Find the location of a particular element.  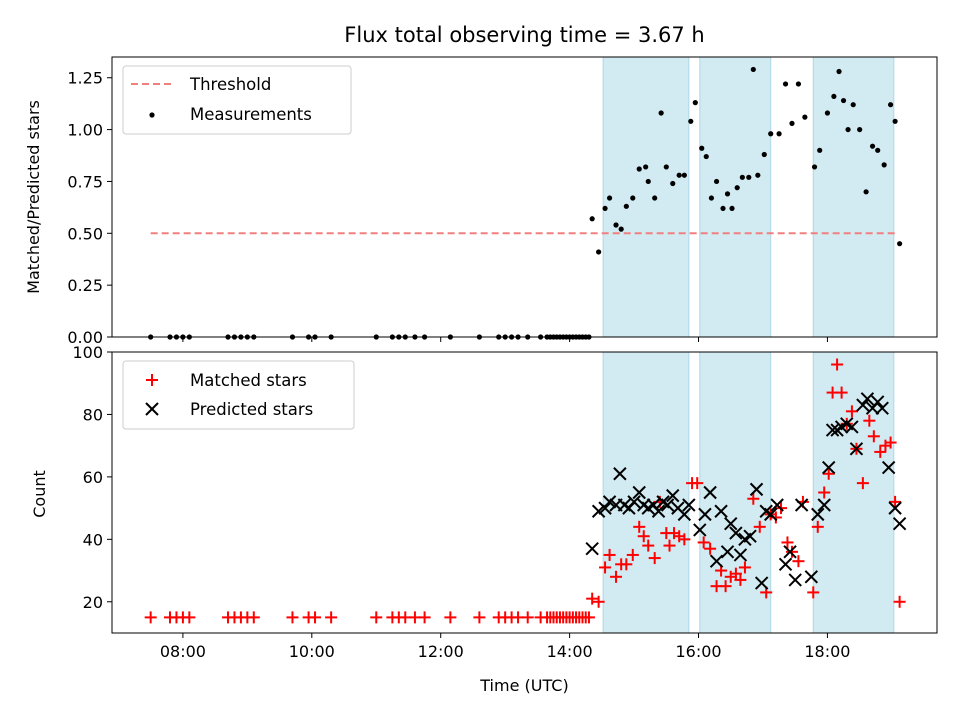

bottom-y-tick-label: 80 is located at coordinates (93, 414).